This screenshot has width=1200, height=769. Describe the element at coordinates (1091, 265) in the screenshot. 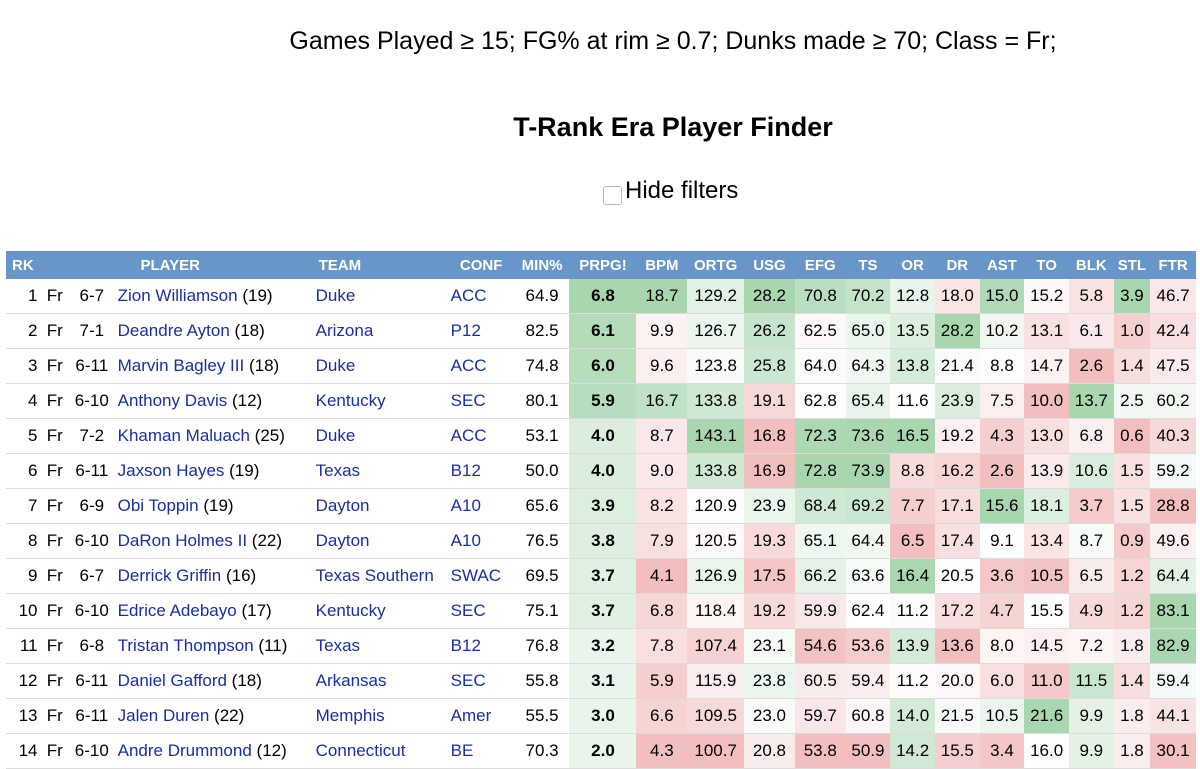

I see `col-header-blk: BLK` at that location.